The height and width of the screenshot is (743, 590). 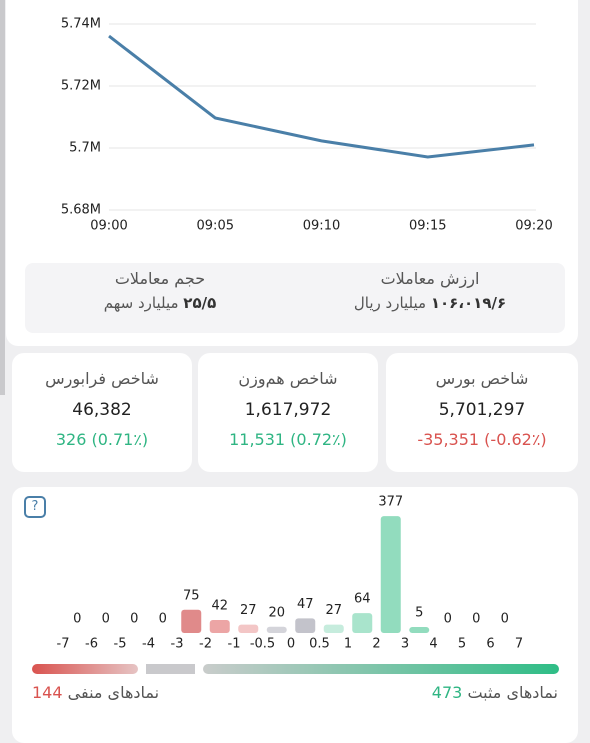 What do you see at coordinates (160, 278) in the screenshot?
I see `label: حجم معاملات` at bounding box center [160, 278].